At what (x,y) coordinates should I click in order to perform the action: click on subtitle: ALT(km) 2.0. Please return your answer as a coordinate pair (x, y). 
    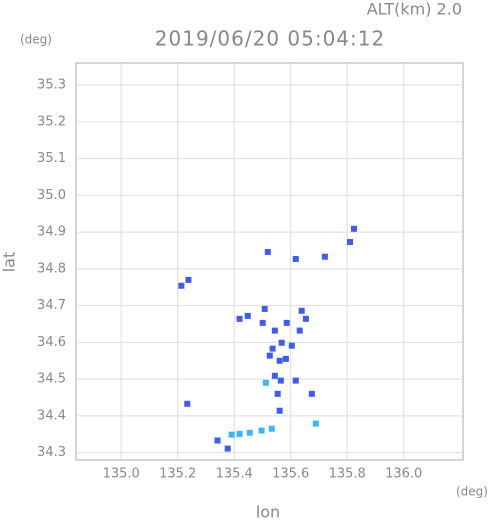
    Looking at the image, I should click on (414, 9).